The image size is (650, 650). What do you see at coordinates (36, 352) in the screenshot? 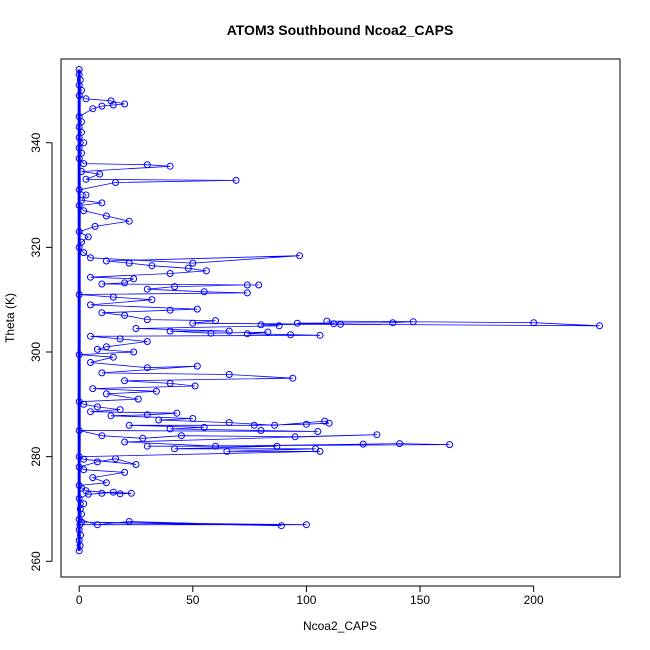
I see `y-tick-label: 300` at bounding box center [36, 352].